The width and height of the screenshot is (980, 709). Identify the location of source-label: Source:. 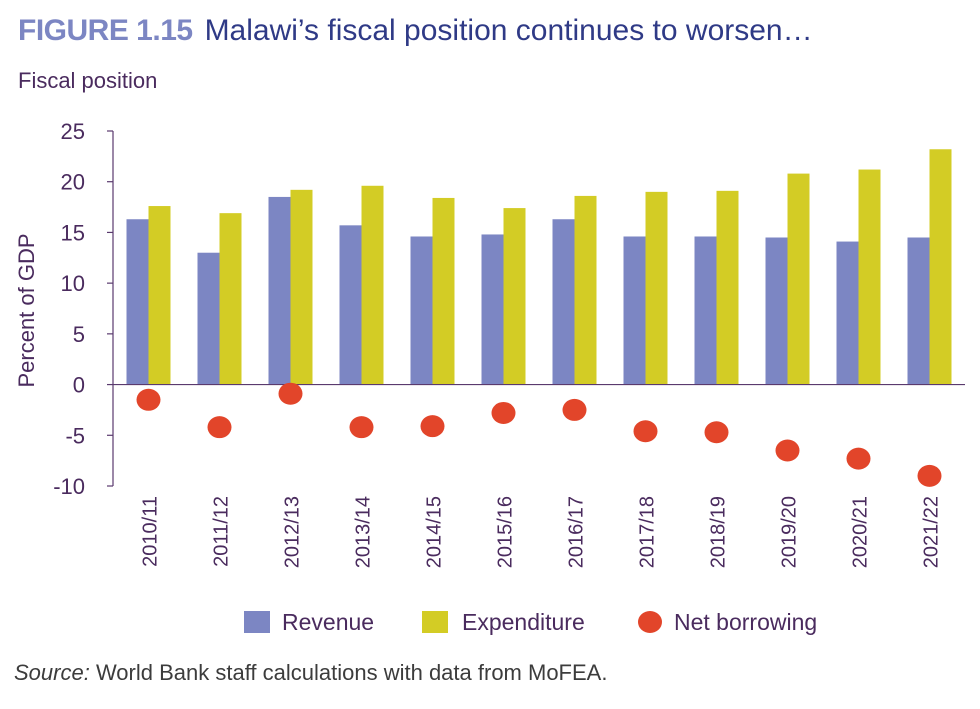
(52, 672).